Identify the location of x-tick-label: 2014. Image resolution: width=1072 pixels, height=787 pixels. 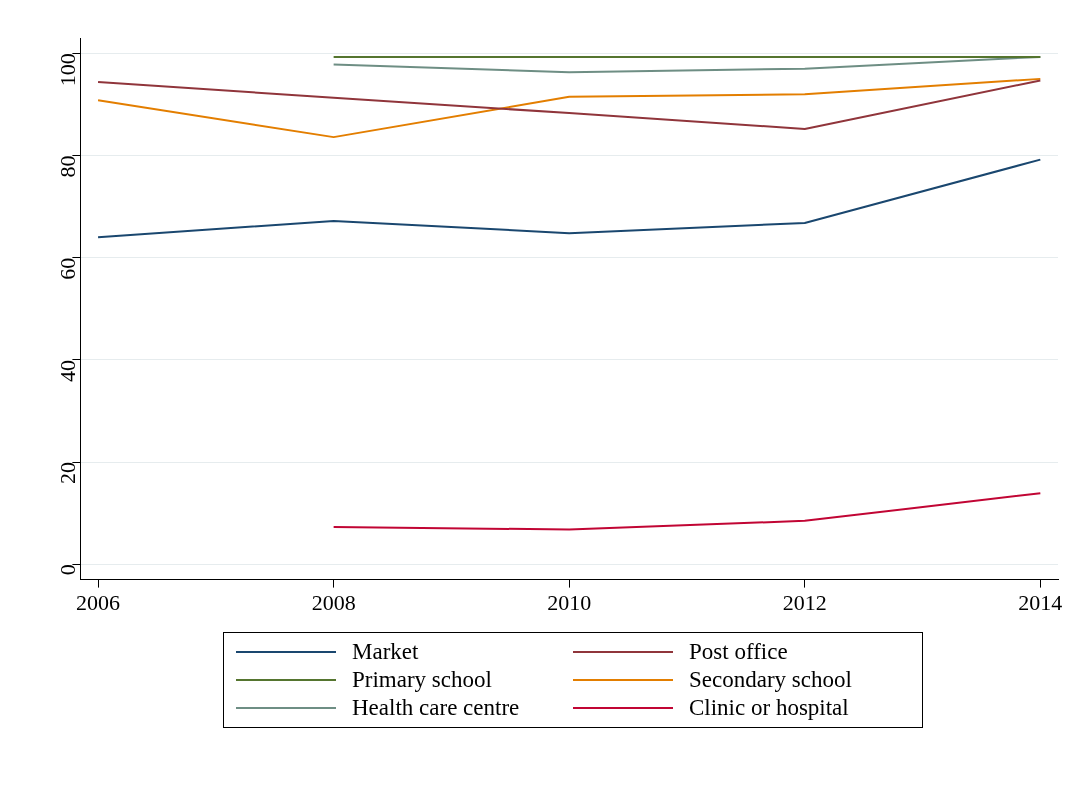
(1040, 602).